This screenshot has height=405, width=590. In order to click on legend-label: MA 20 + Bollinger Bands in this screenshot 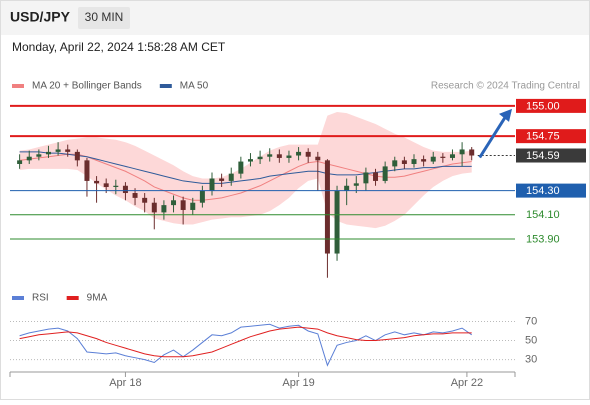, I will do `click(87, 86)`.